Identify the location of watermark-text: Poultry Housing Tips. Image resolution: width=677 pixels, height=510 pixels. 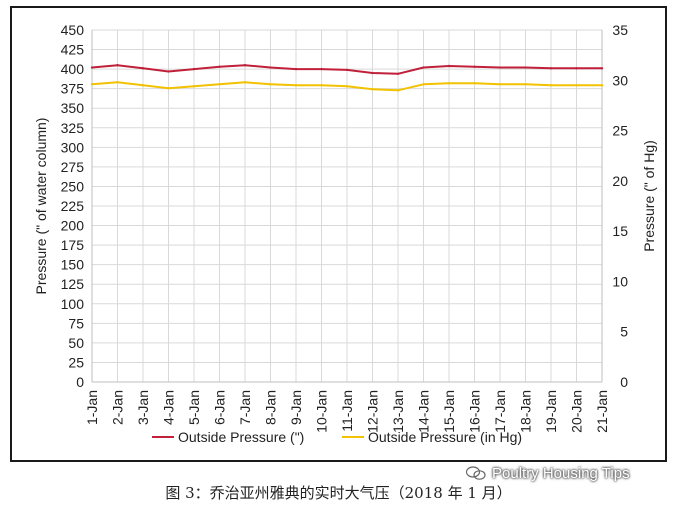
(561, 473).